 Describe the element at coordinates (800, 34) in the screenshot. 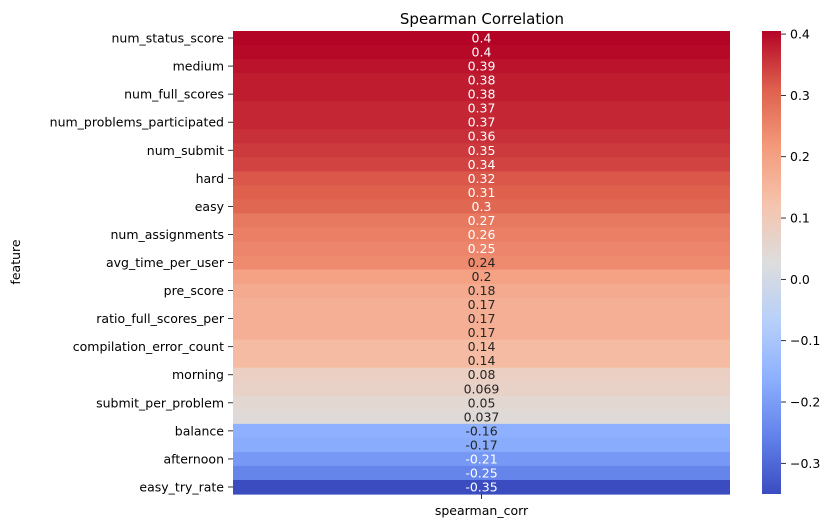

I see `colorbar-tick-label: 0.4` at that location.